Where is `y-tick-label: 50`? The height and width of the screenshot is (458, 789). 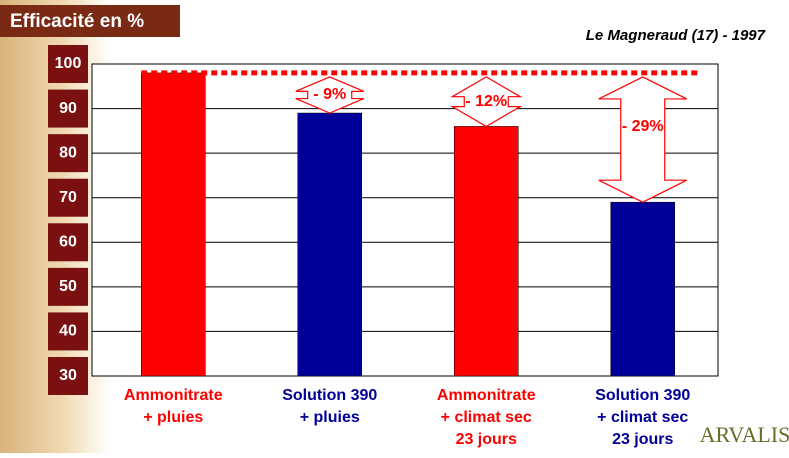 y-tick-label: 50 is located at coordinates (68, 286).